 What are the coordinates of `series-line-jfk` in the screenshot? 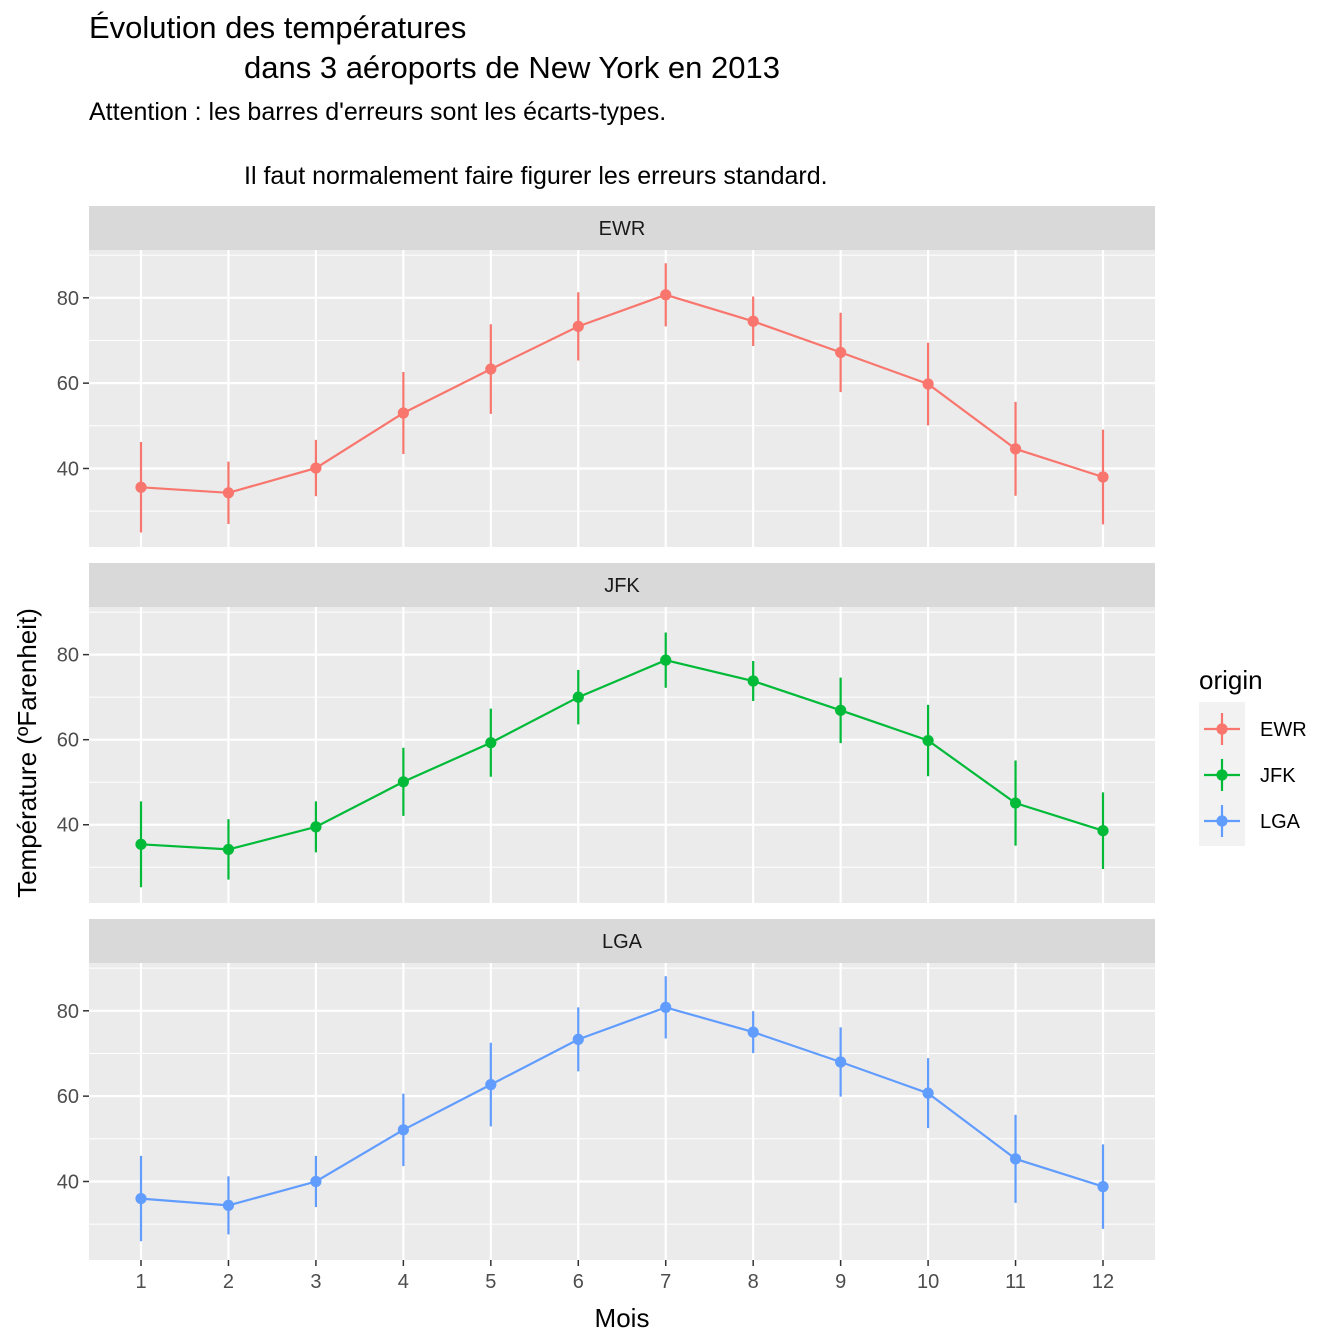 It's located at (622, 755).